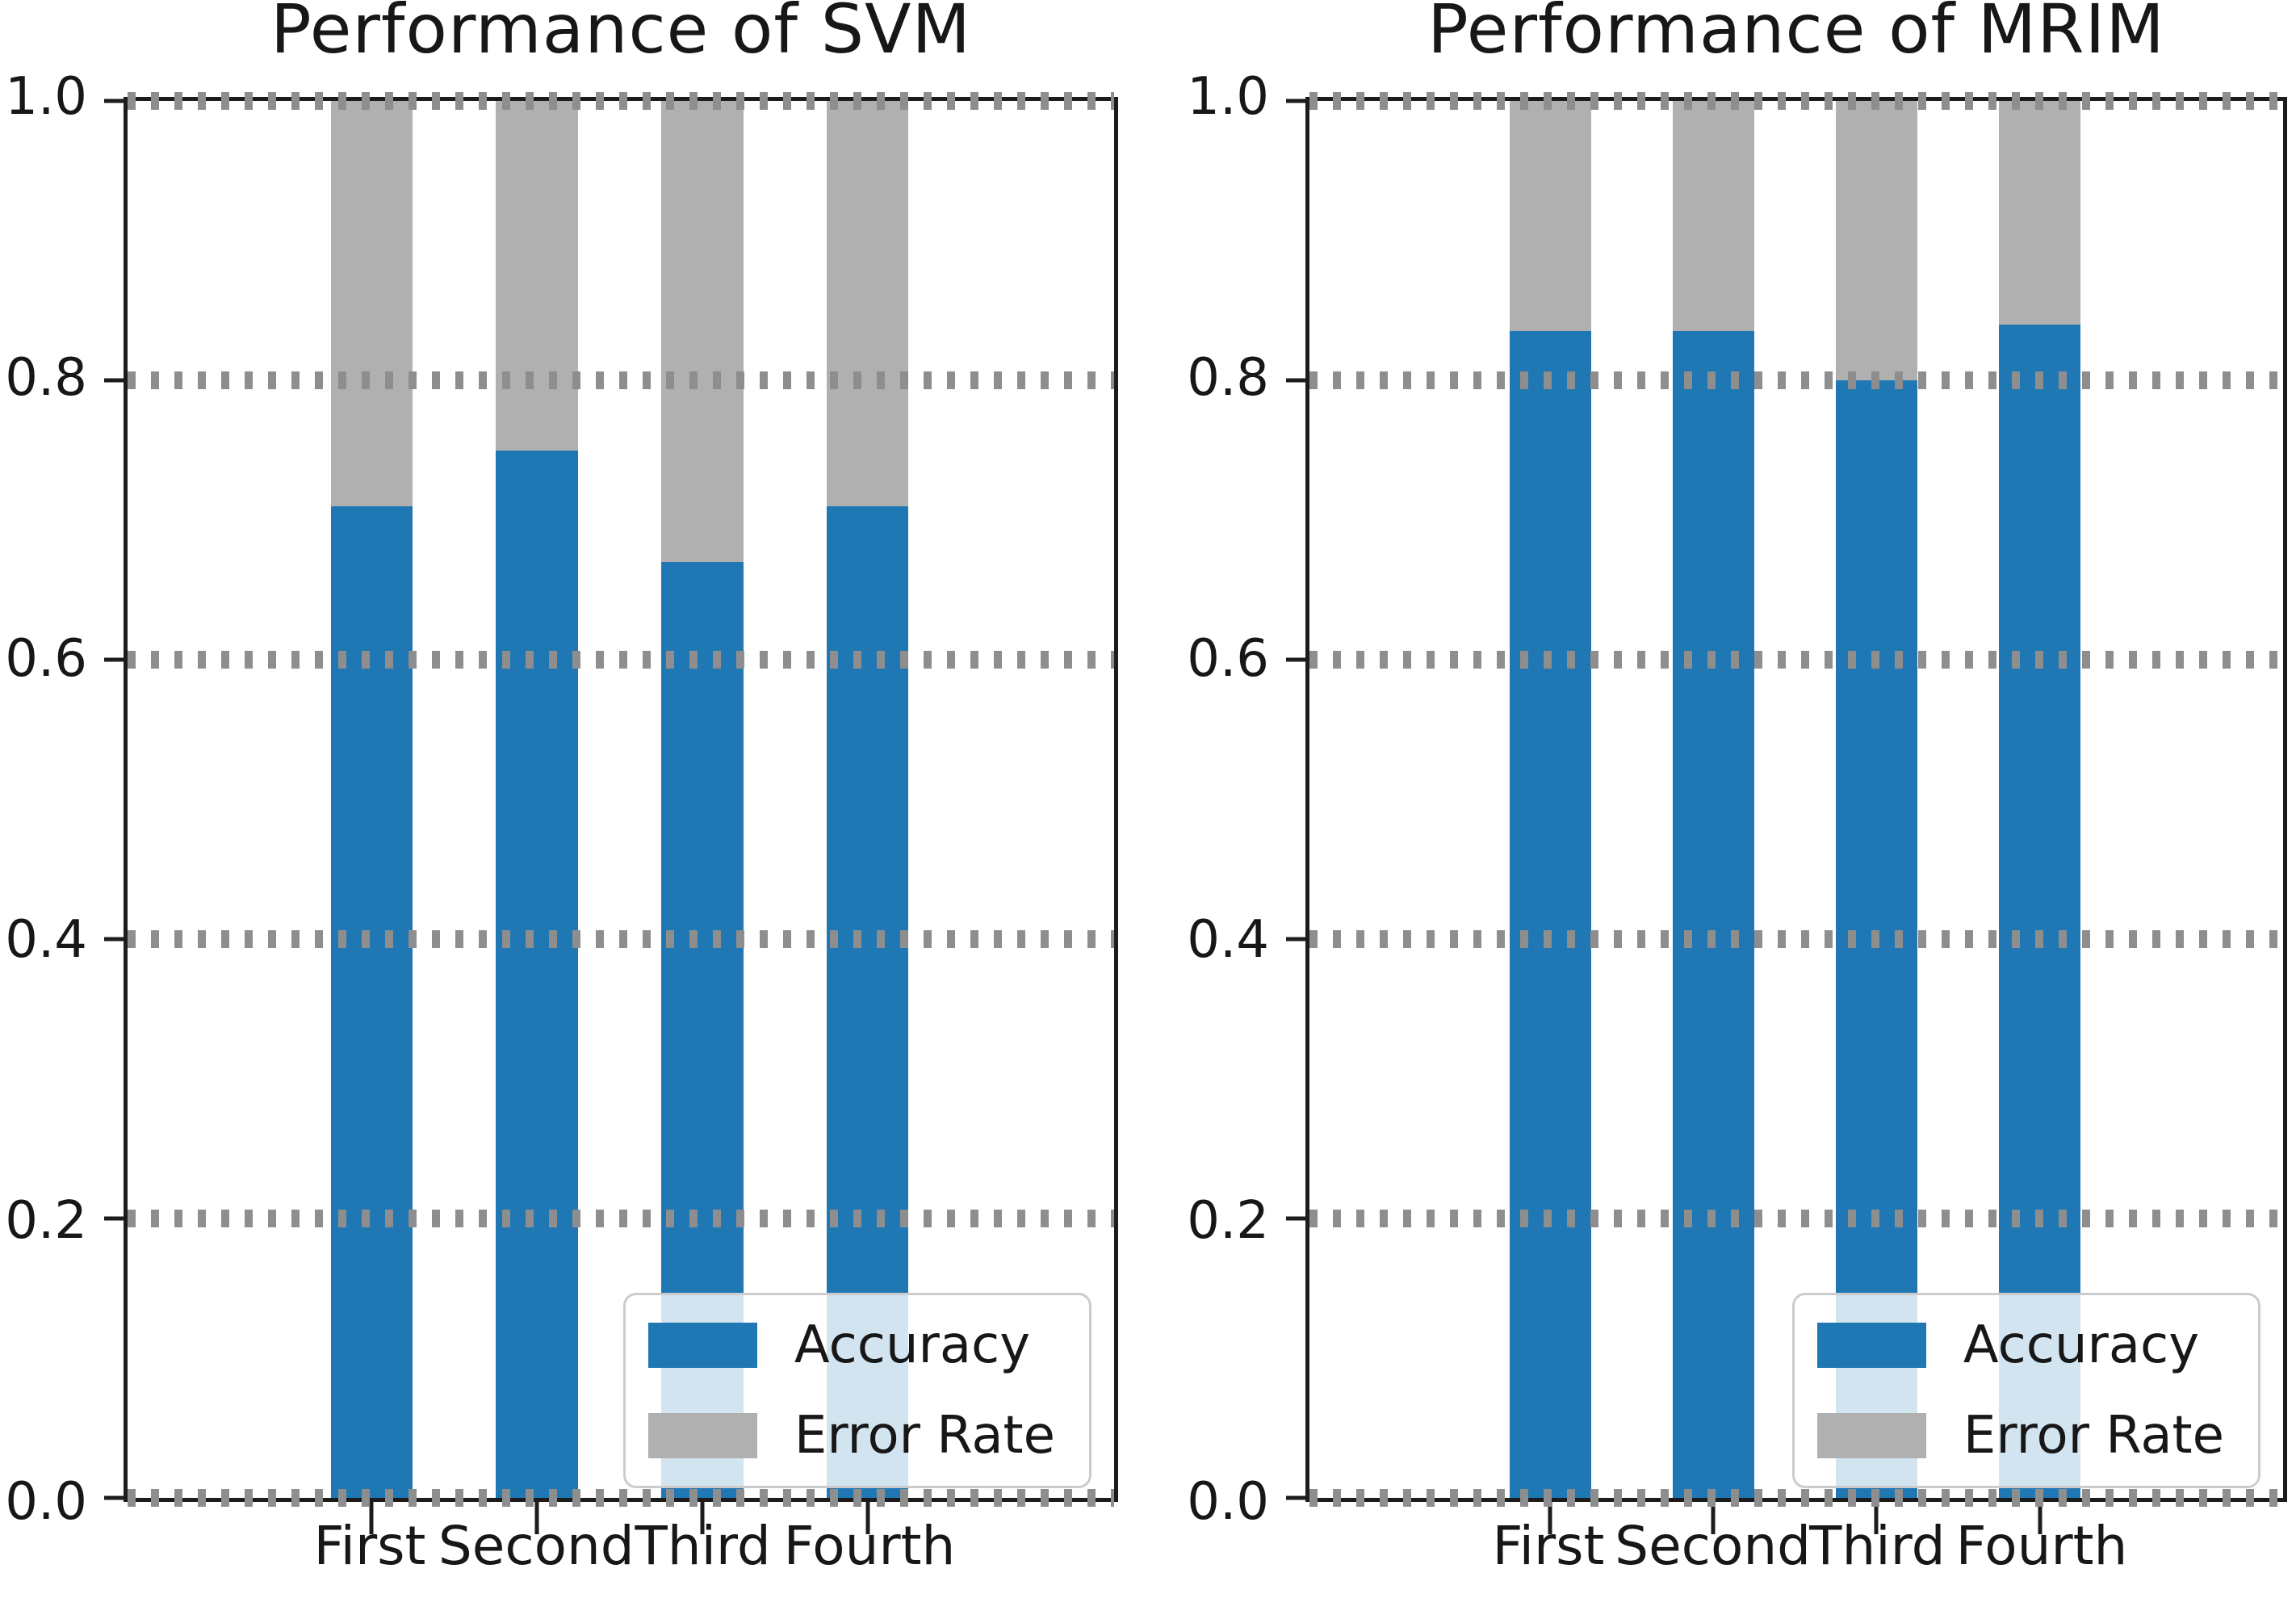 The image size is (2296, 1598). What do you see at coordinates (620, 34) in the screenshot?
I see `chart-title-svm: Performance of SVM` at bounding box center [620, 34].